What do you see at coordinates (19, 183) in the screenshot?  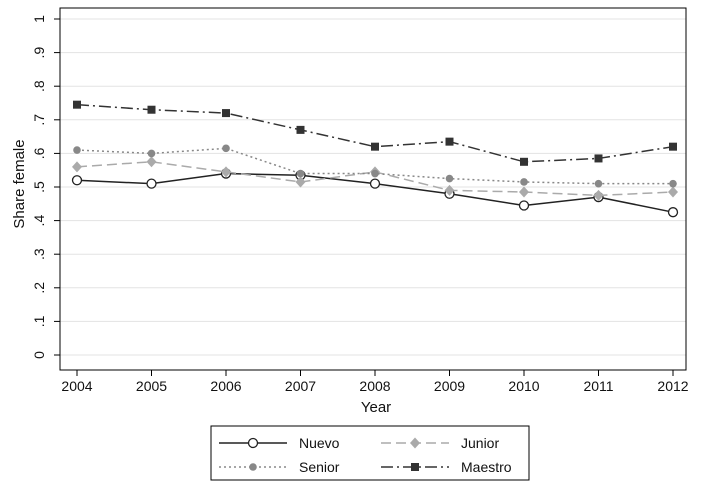 I see `y-axis-label: Share female` at bounding box center [19, 183].